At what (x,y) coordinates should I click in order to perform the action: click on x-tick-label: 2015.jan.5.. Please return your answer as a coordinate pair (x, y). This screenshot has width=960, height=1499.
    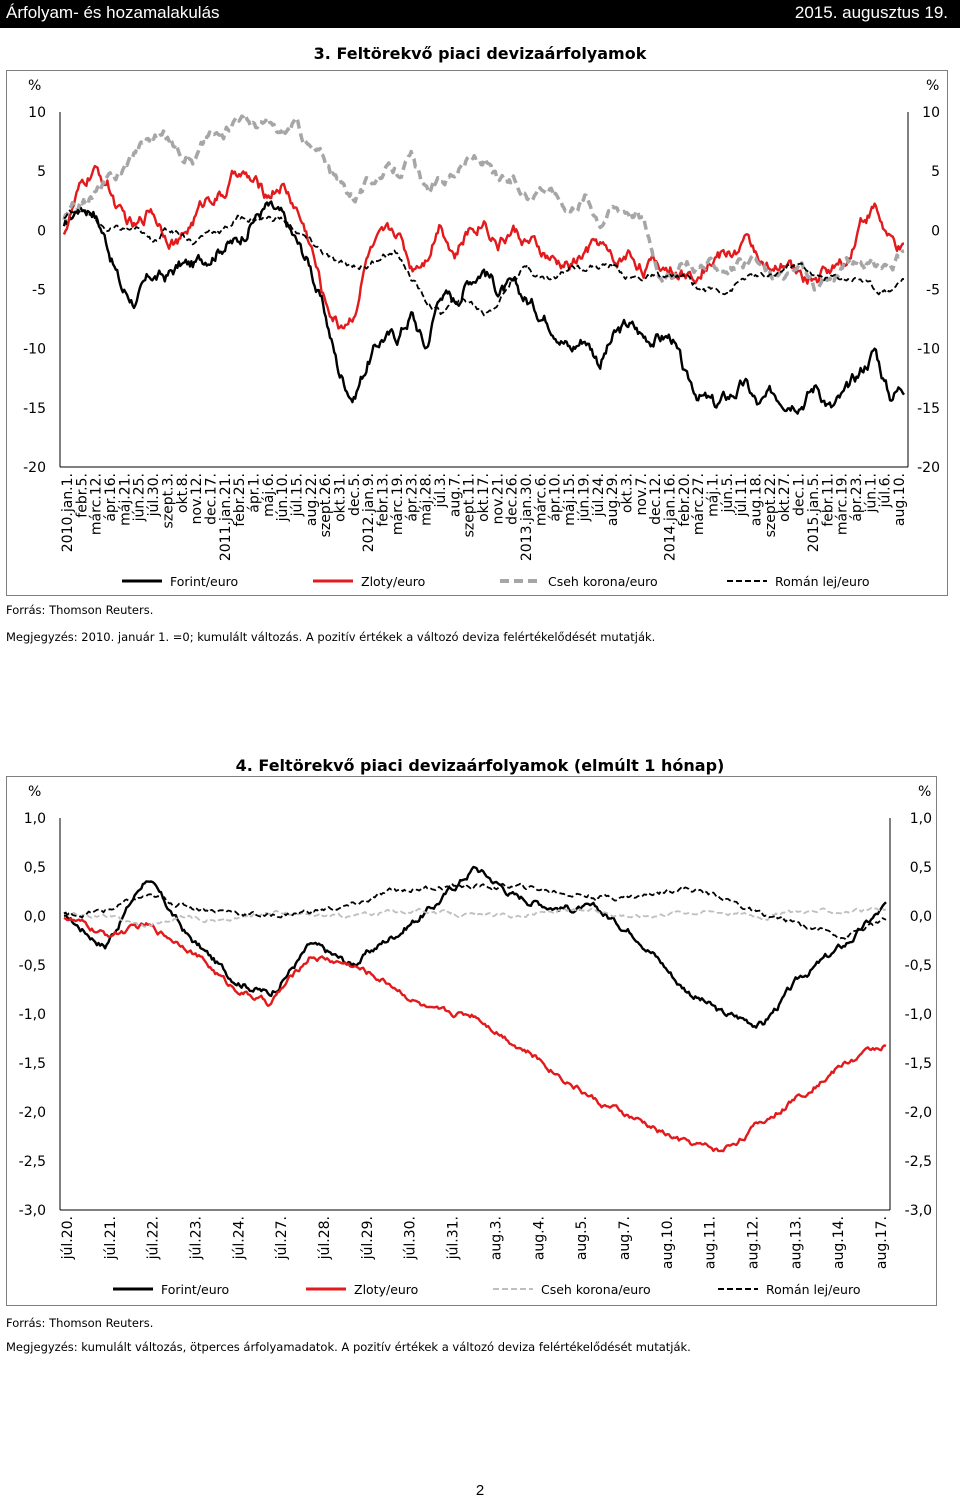
    Looking at the image, I should click on (814, 512).